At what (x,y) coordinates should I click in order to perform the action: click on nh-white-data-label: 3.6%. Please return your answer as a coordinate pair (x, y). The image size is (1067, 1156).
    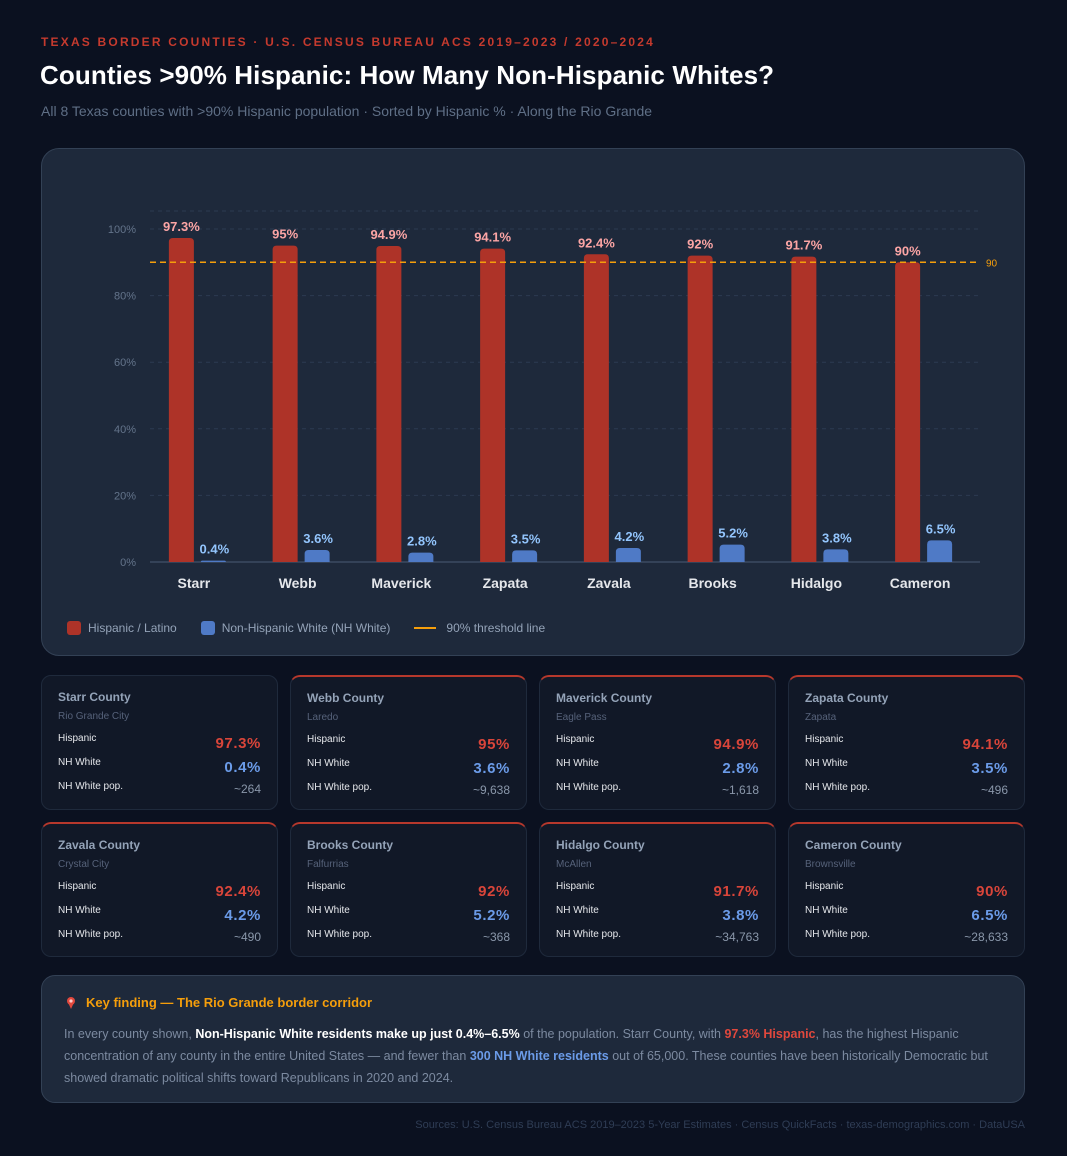
    Looking at the image, I should click on (318, 538).